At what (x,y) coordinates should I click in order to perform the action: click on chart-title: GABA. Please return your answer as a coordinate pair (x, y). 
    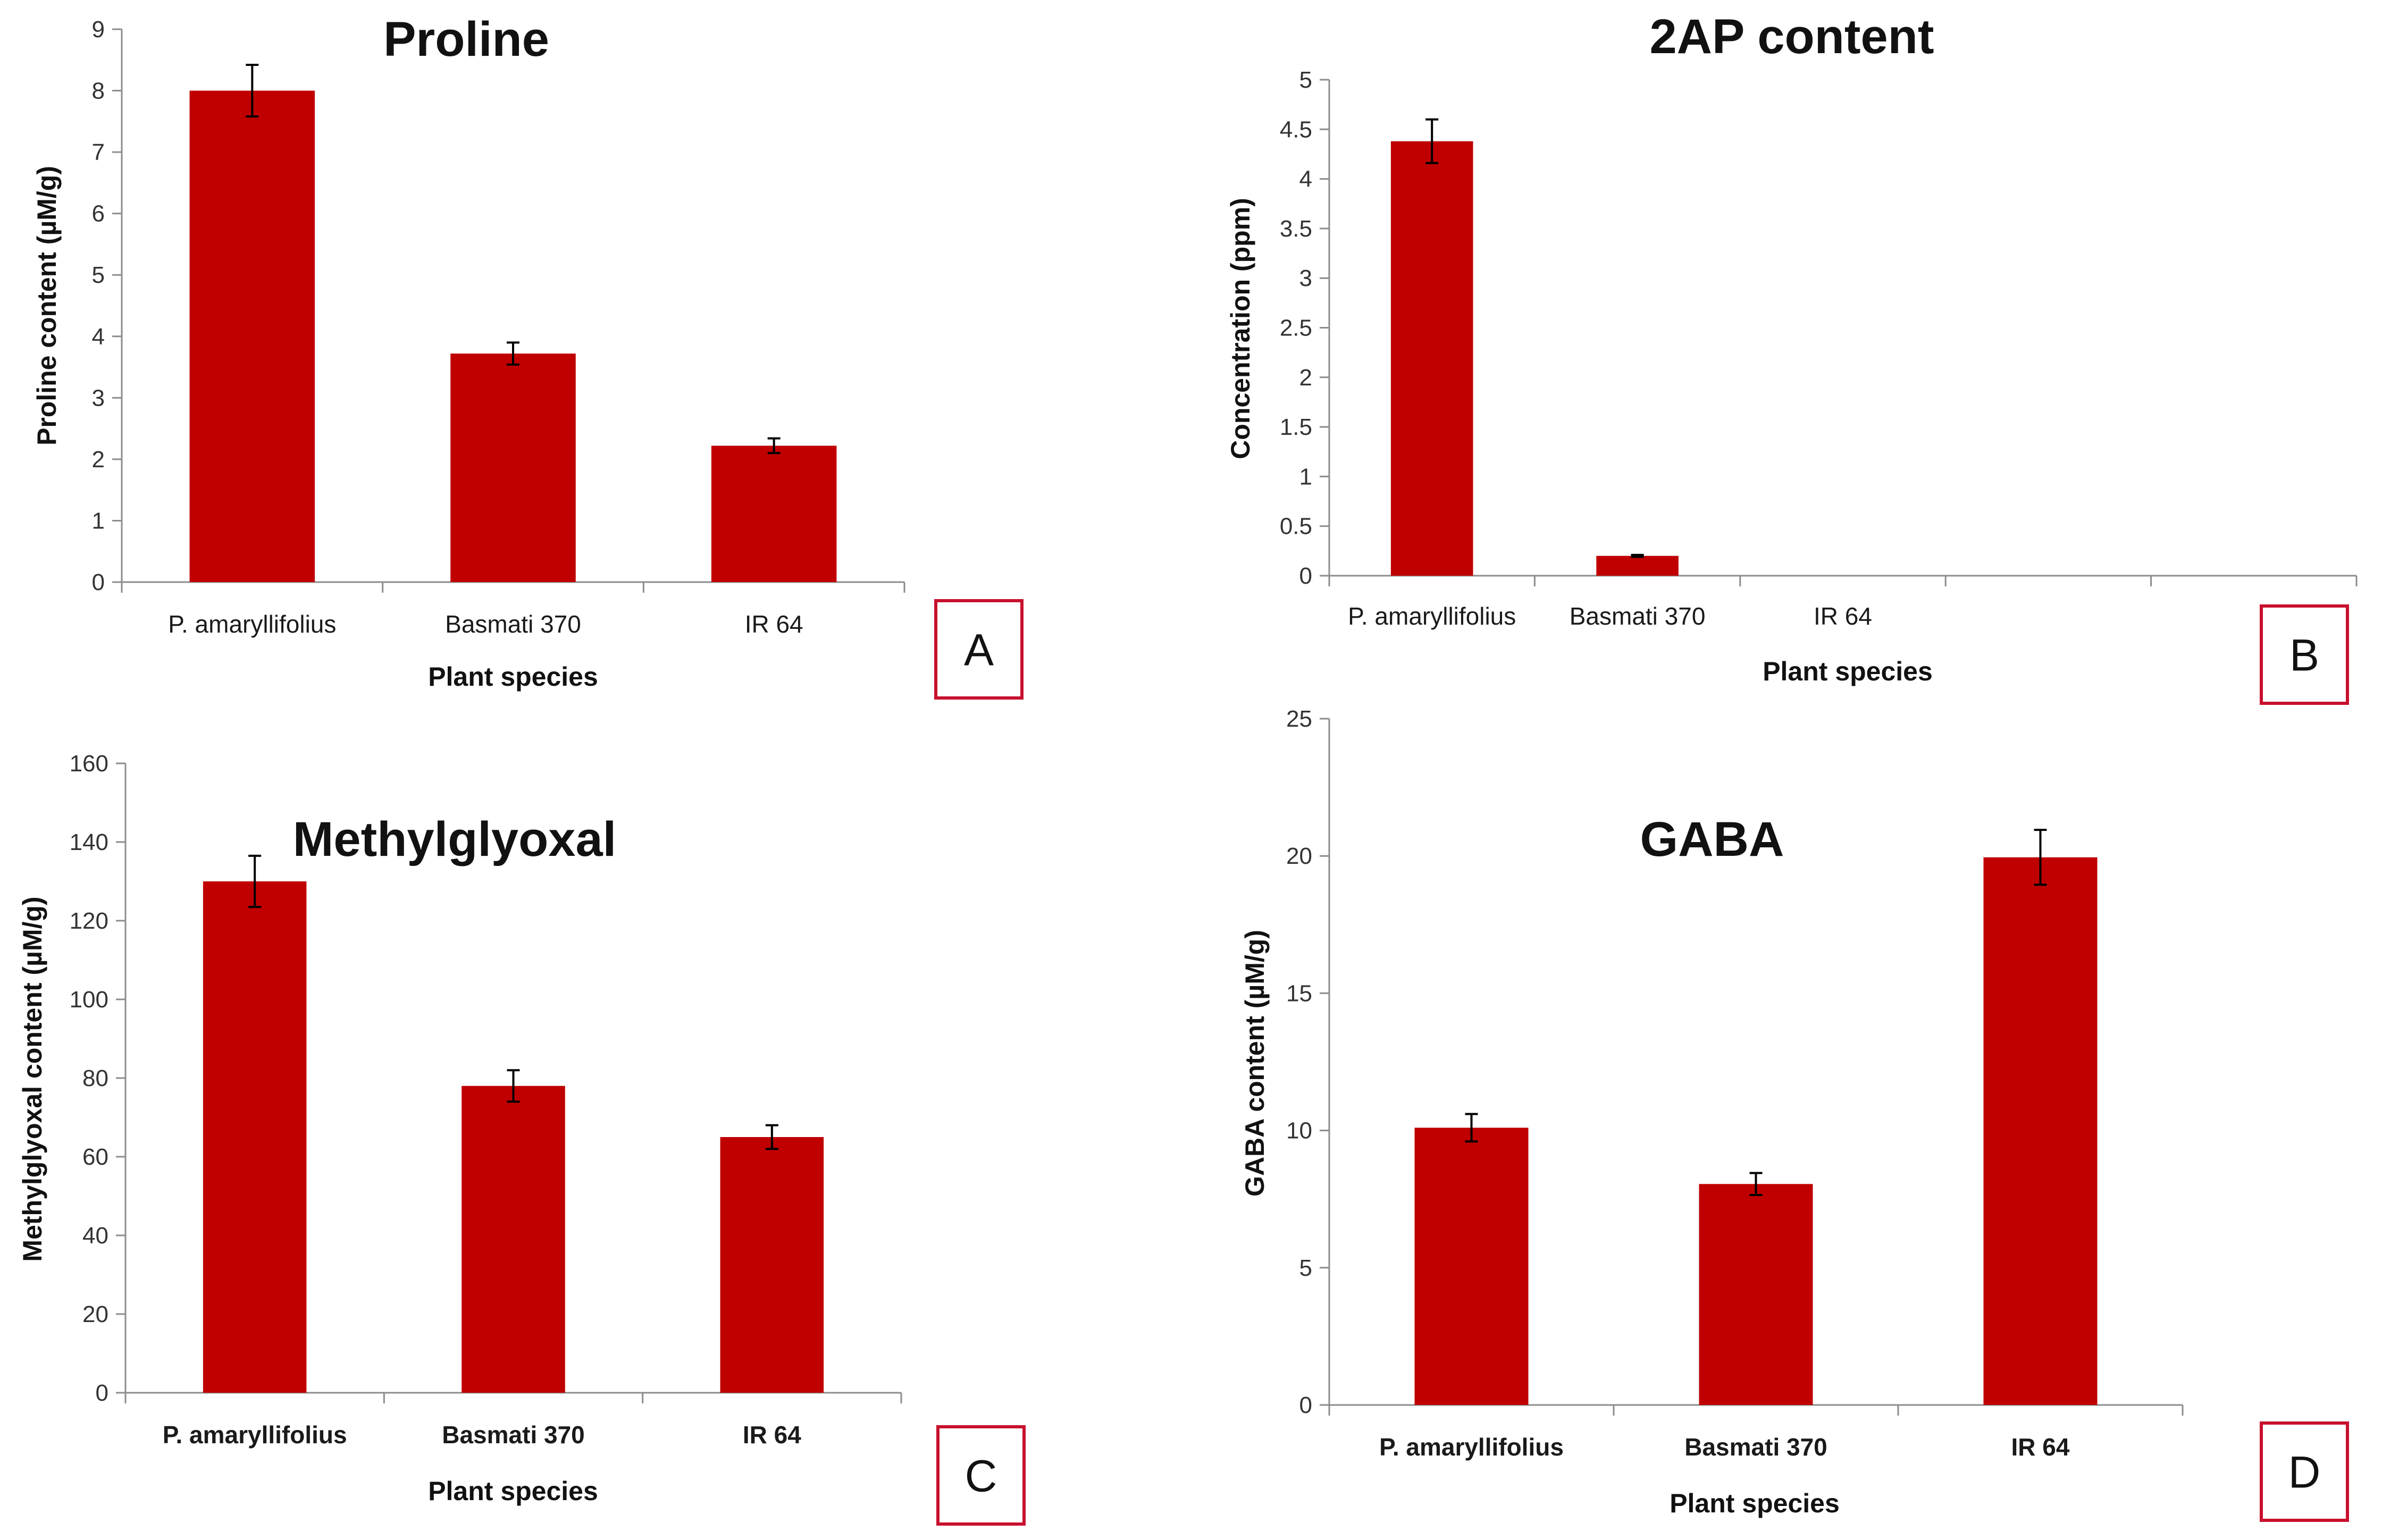
    Looking at the image, I should click on (1712, 839).